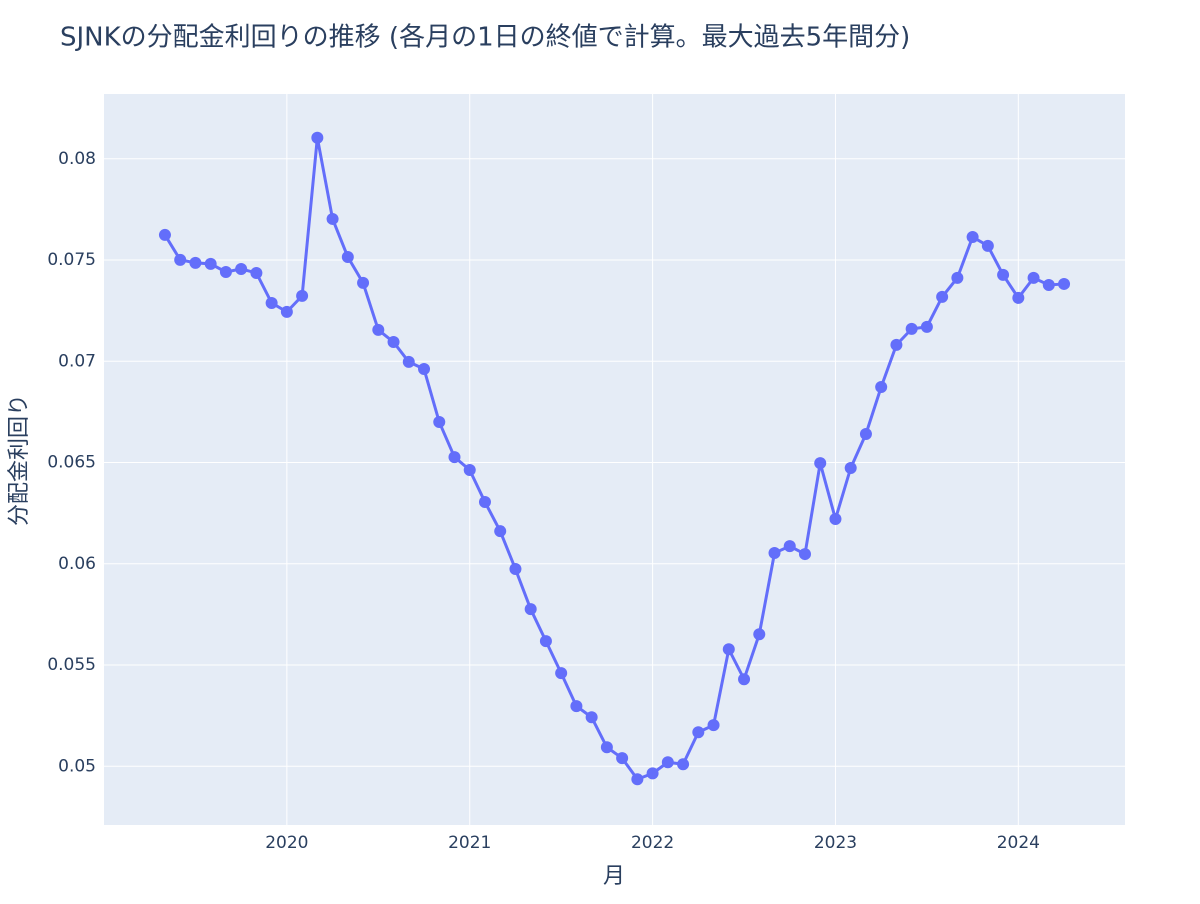 This screenshot has height=904, width=1200. Describe the element at coordinates (652, 843) in the screenshot. I see `x-tick-label: 2022` at that location.